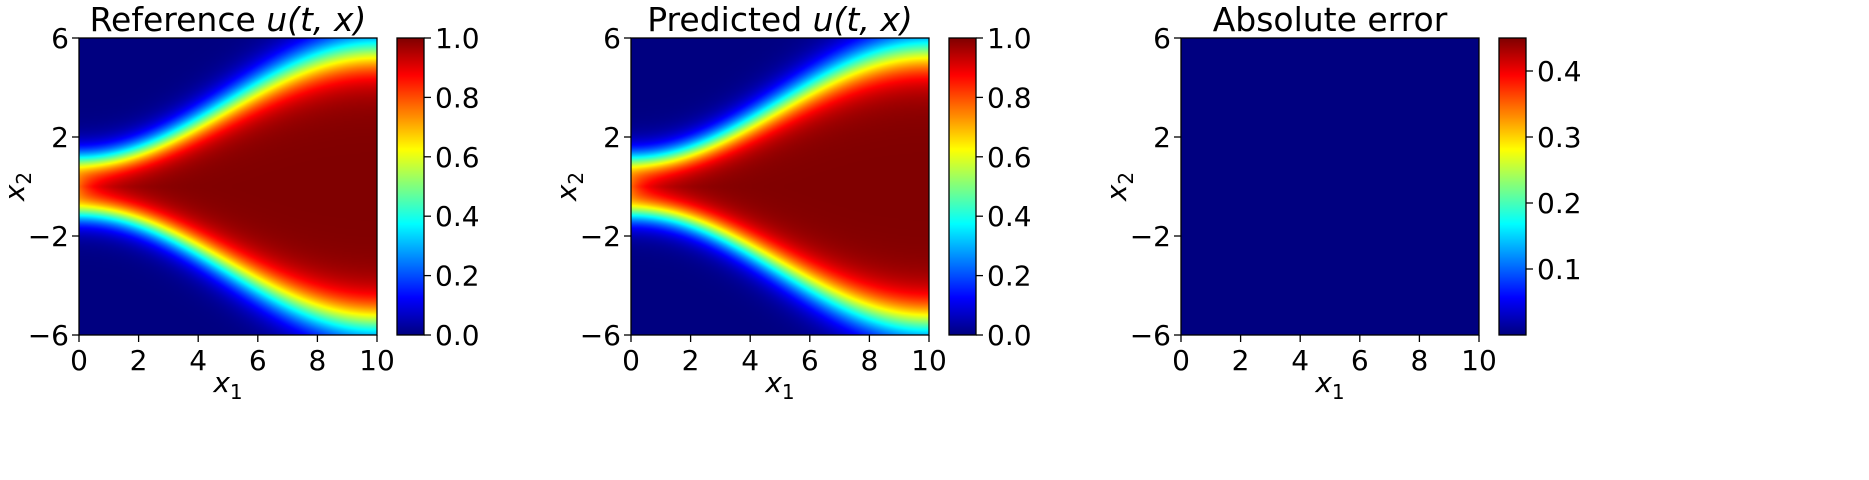  I want to click on chart-title-text: Reference, so click(178, 19).